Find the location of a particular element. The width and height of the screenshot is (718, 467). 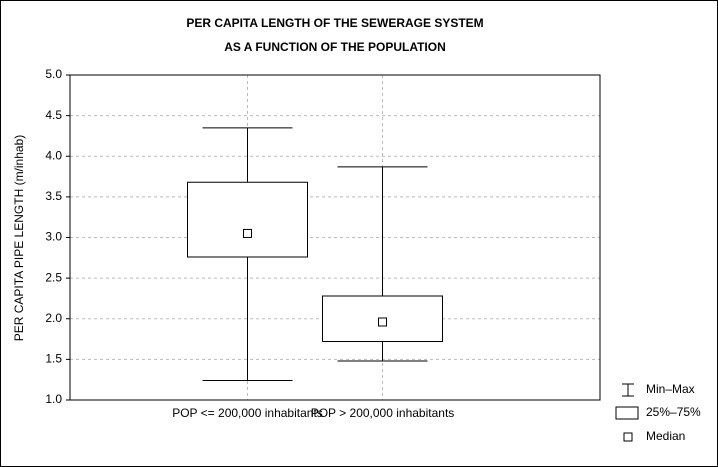

y-tick-label: 2.5 is located at coordinates (53, 277).